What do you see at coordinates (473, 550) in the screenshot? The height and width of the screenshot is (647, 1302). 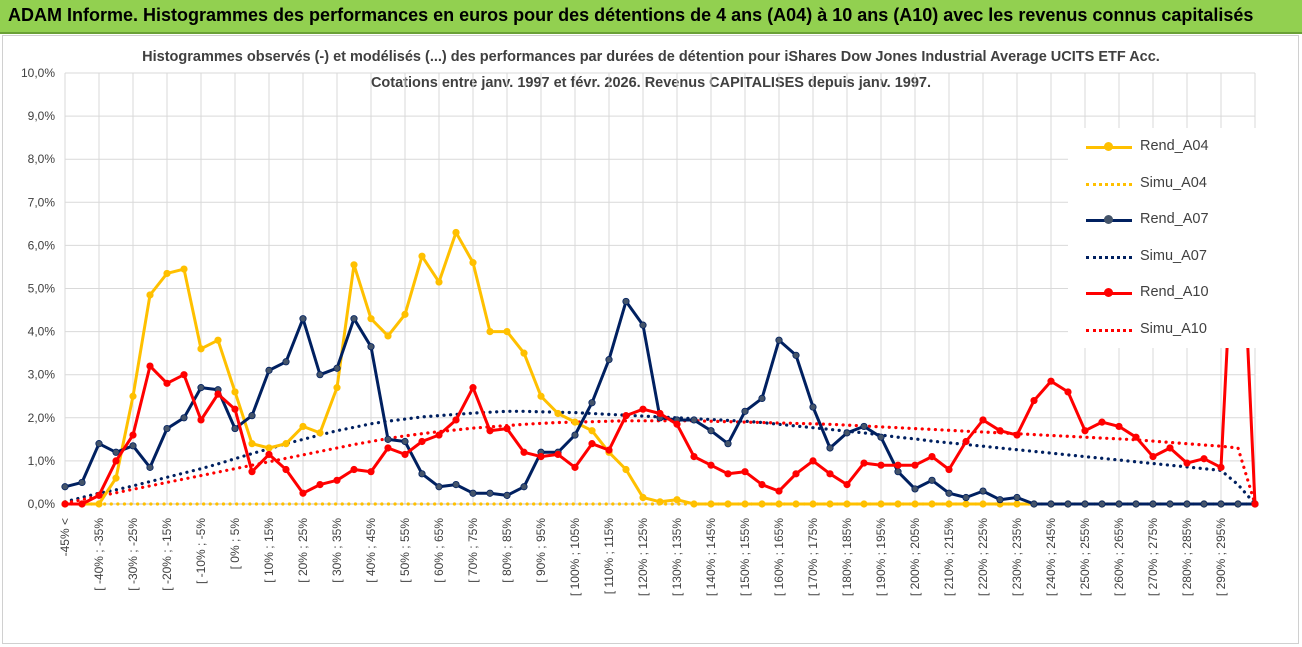 I see `x-tick-label: [ 70% ; 75%` at bounding box center [473, 550].